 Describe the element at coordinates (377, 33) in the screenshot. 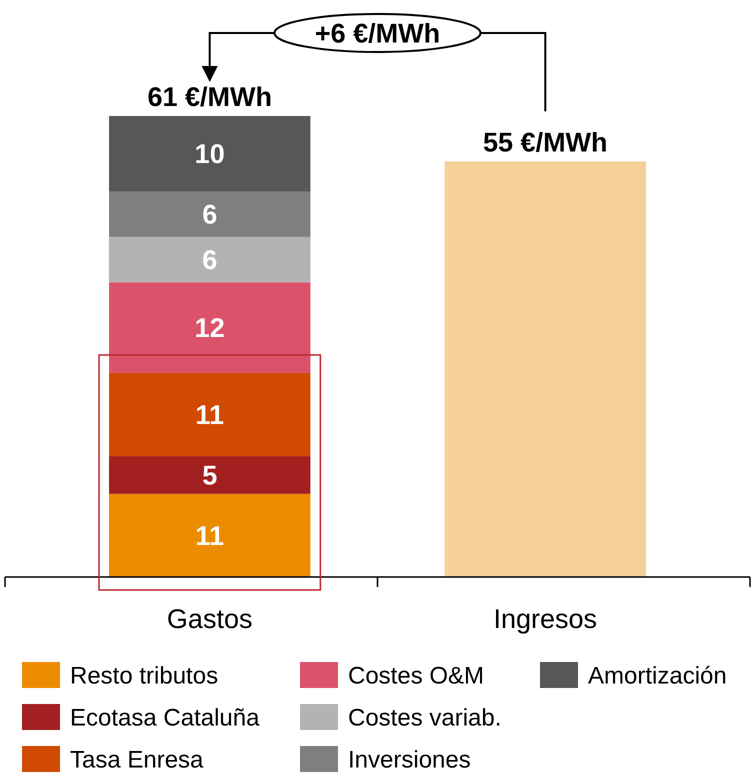

I see `text: +6 €/MWh` at that location.